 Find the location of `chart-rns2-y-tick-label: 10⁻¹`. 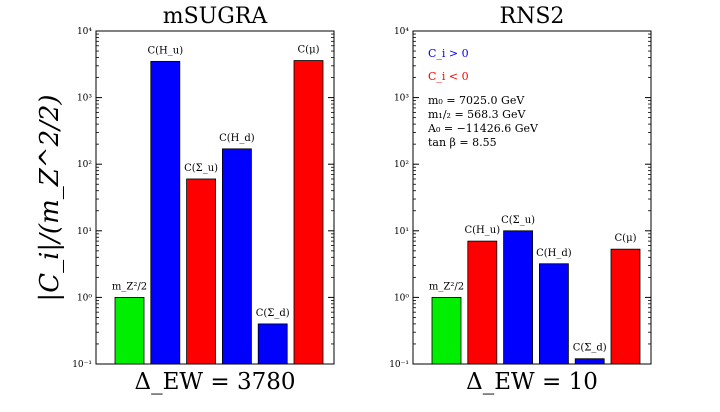

chart-rns2-y-tick-label: 10⁻¹ is located at coordinates (399, 365).